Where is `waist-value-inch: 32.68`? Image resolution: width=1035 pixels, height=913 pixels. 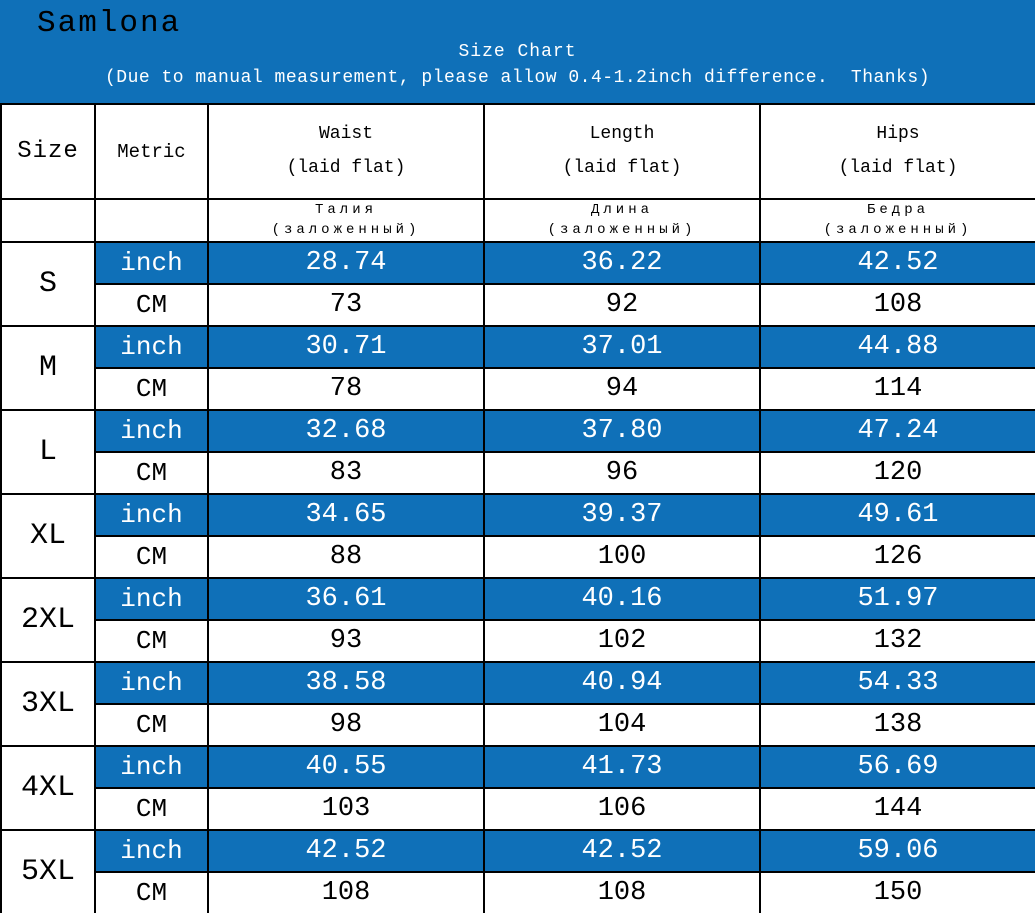 waist-value-inch: 32.68 is located at coordinates (346, 430).